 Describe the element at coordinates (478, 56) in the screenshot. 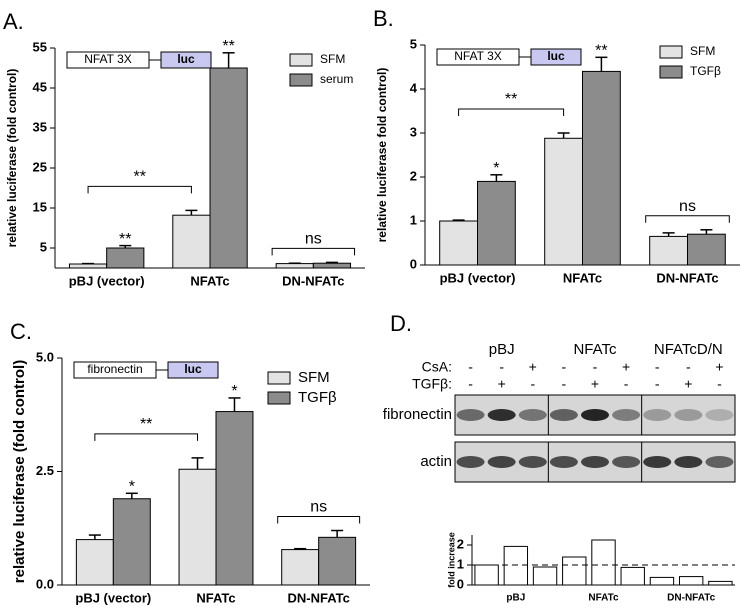

I see `construct-label: NFAT 3X` at that location.